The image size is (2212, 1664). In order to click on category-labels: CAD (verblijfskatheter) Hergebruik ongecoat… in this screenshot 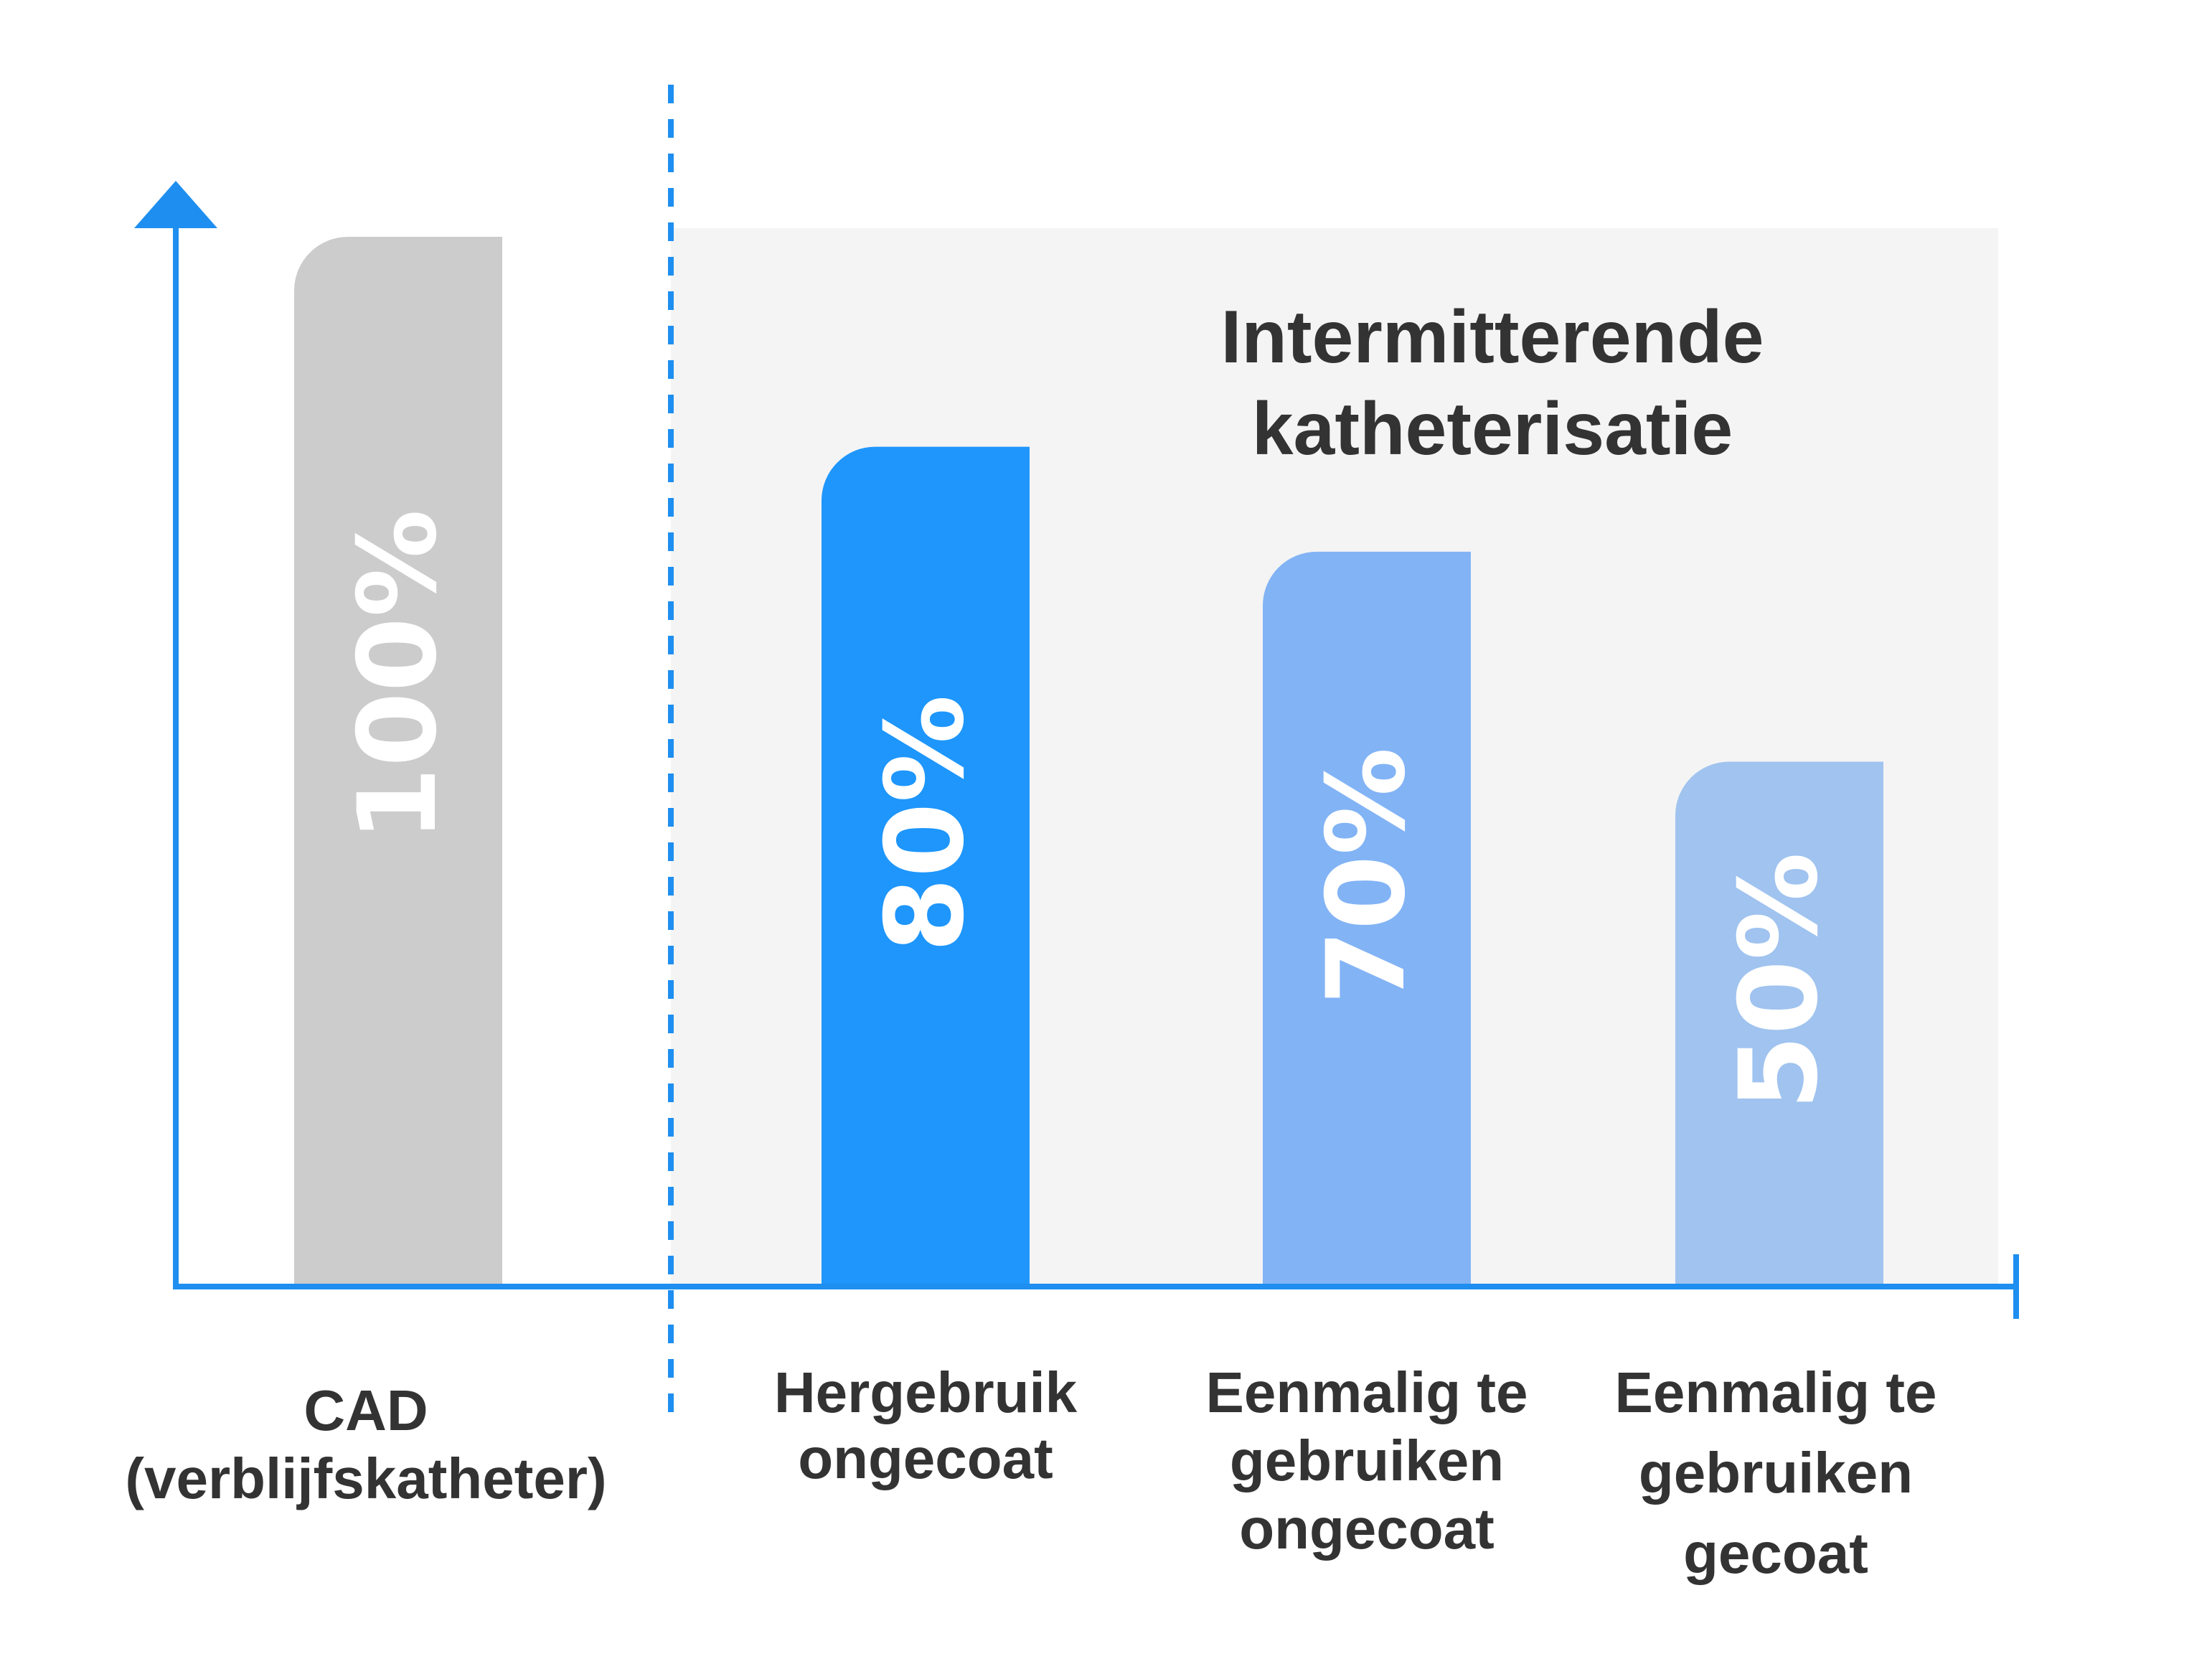, I will do `click(1030, 1473)`.